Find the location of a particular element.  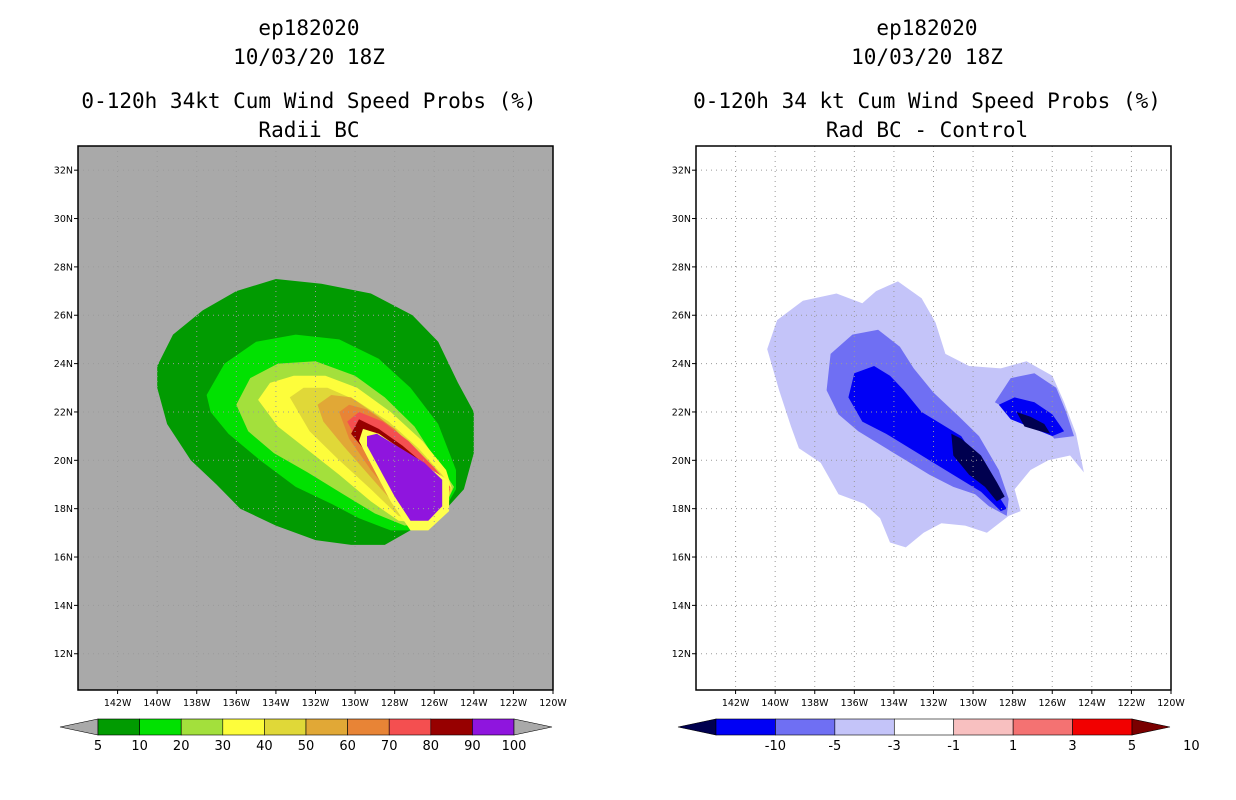

legend-label: 10 is located at coordinates (139, 746).